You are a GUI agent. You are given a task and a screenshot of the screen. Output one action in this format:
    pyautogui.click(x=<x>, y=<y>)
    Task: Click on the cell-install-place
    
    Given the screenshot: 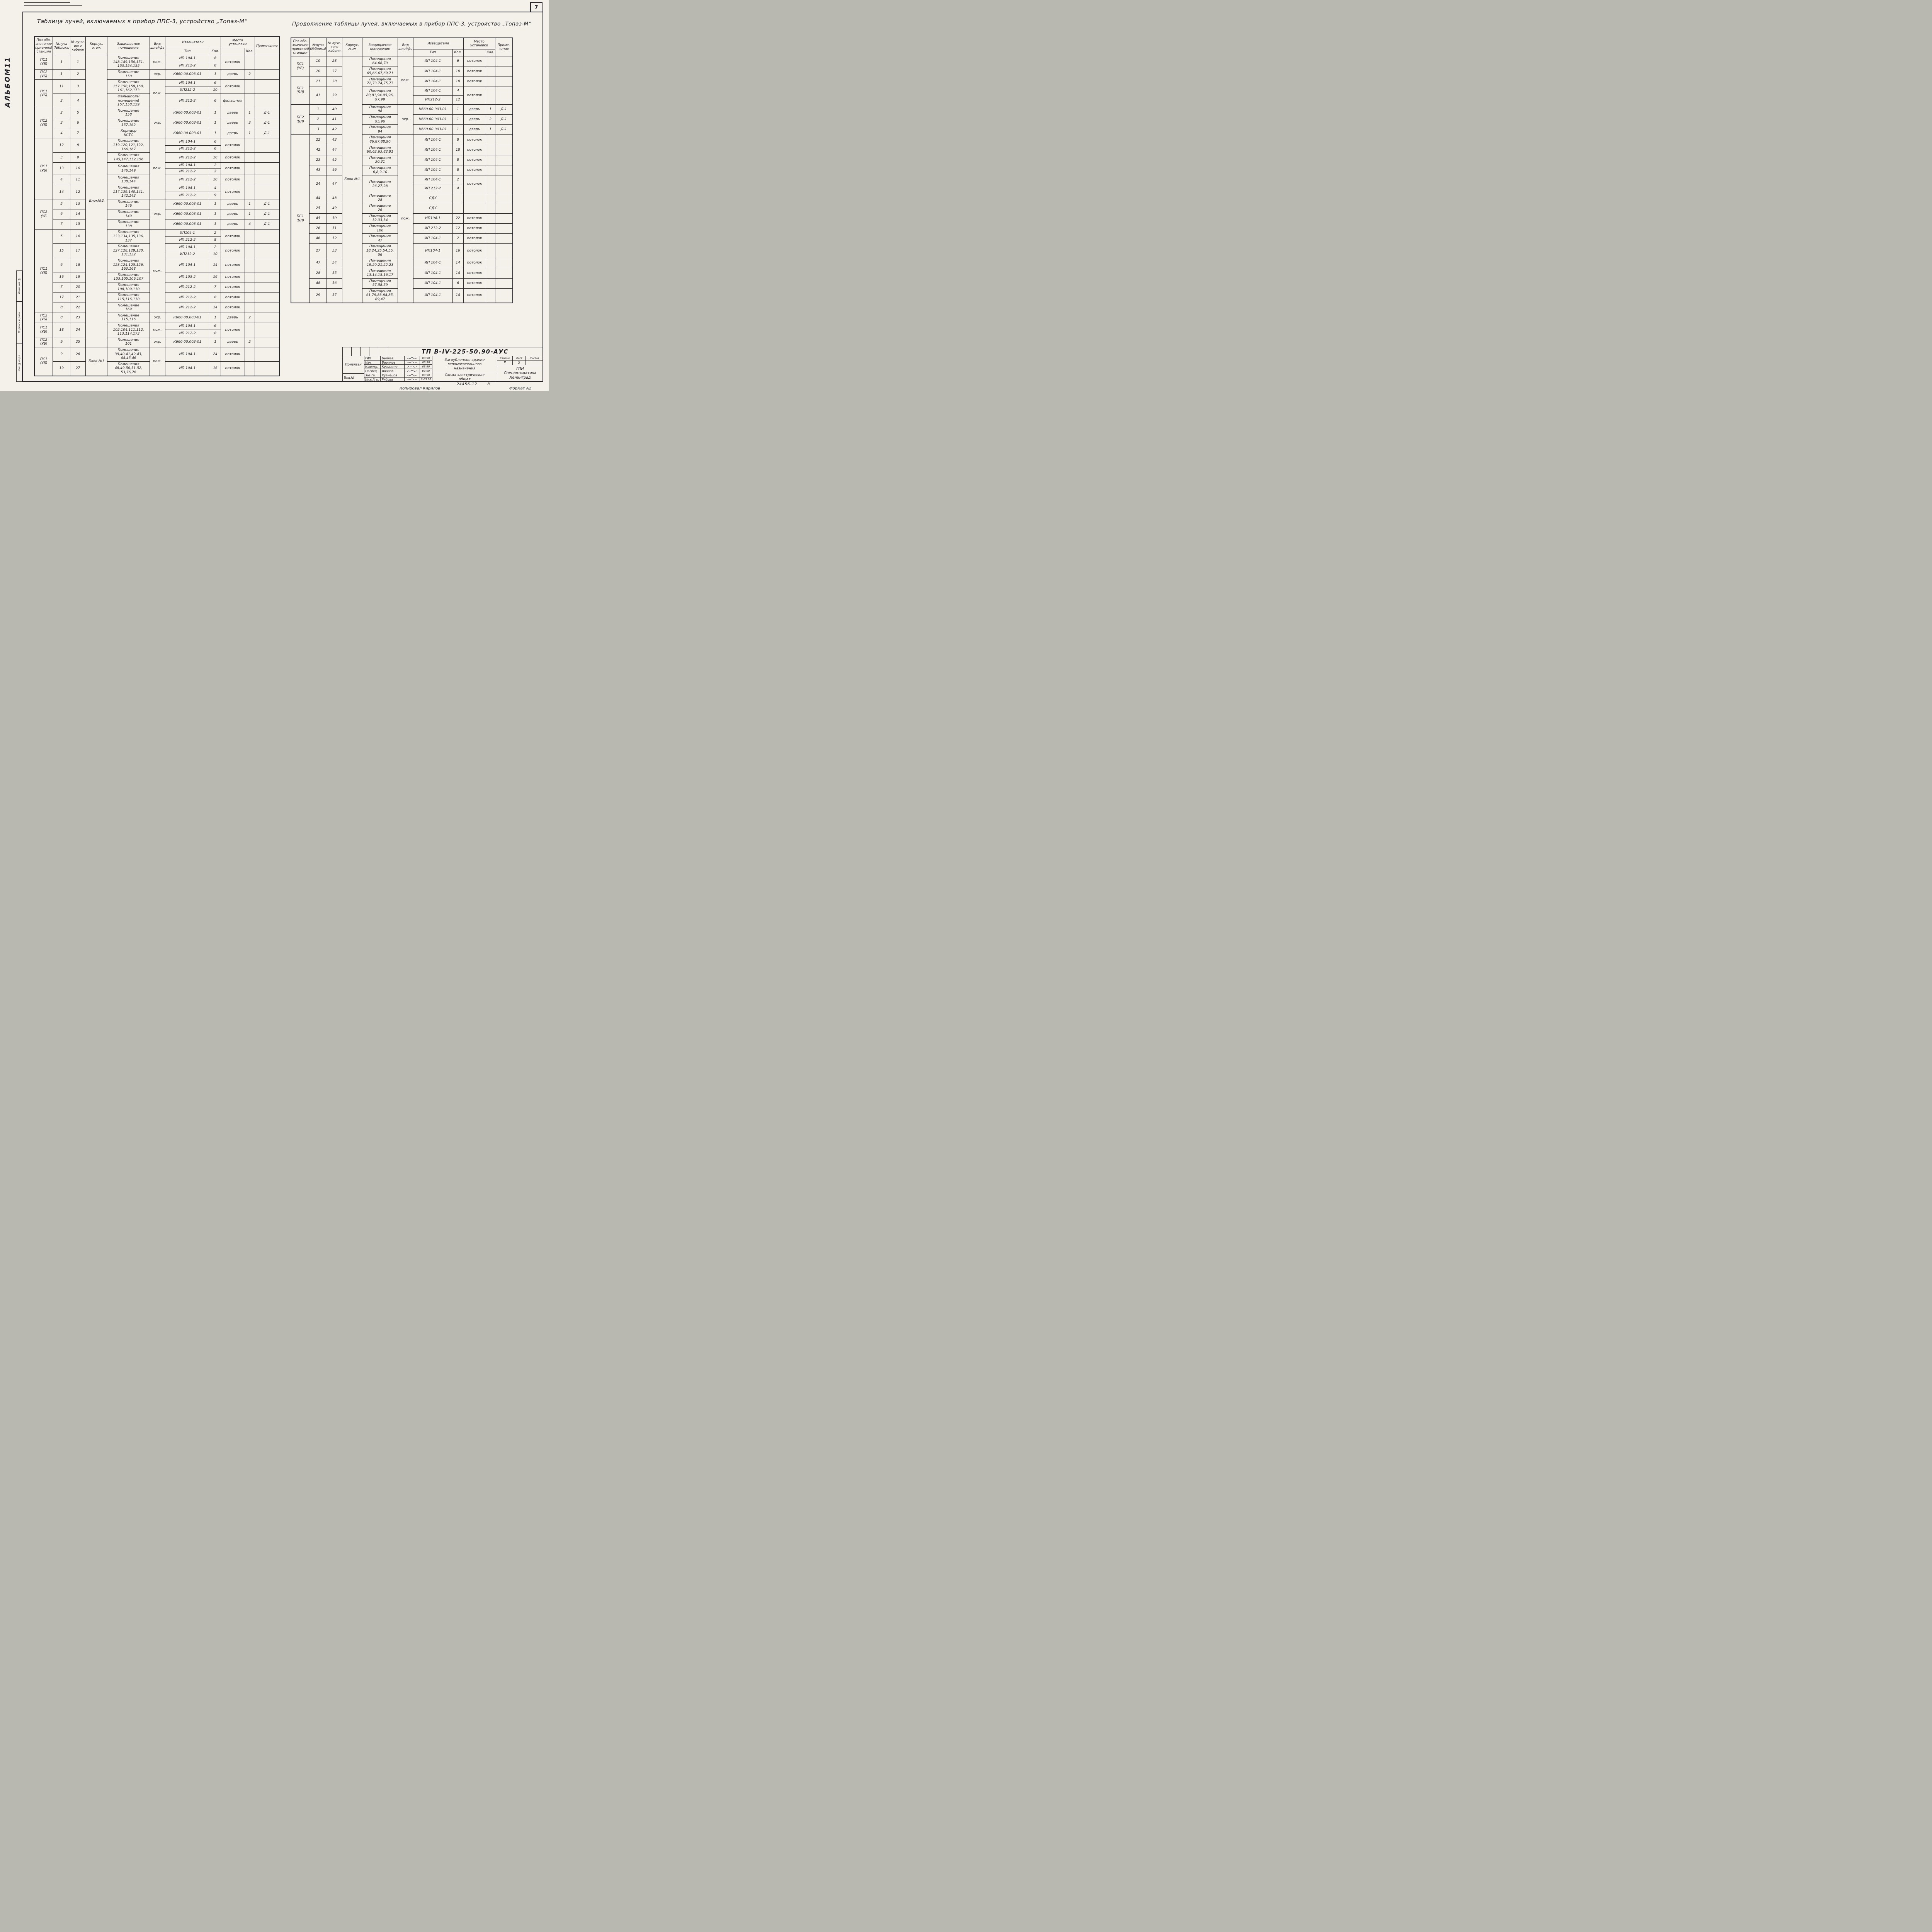 What is the action you would take?
    pyautogui.click(x=475, y=198)
    